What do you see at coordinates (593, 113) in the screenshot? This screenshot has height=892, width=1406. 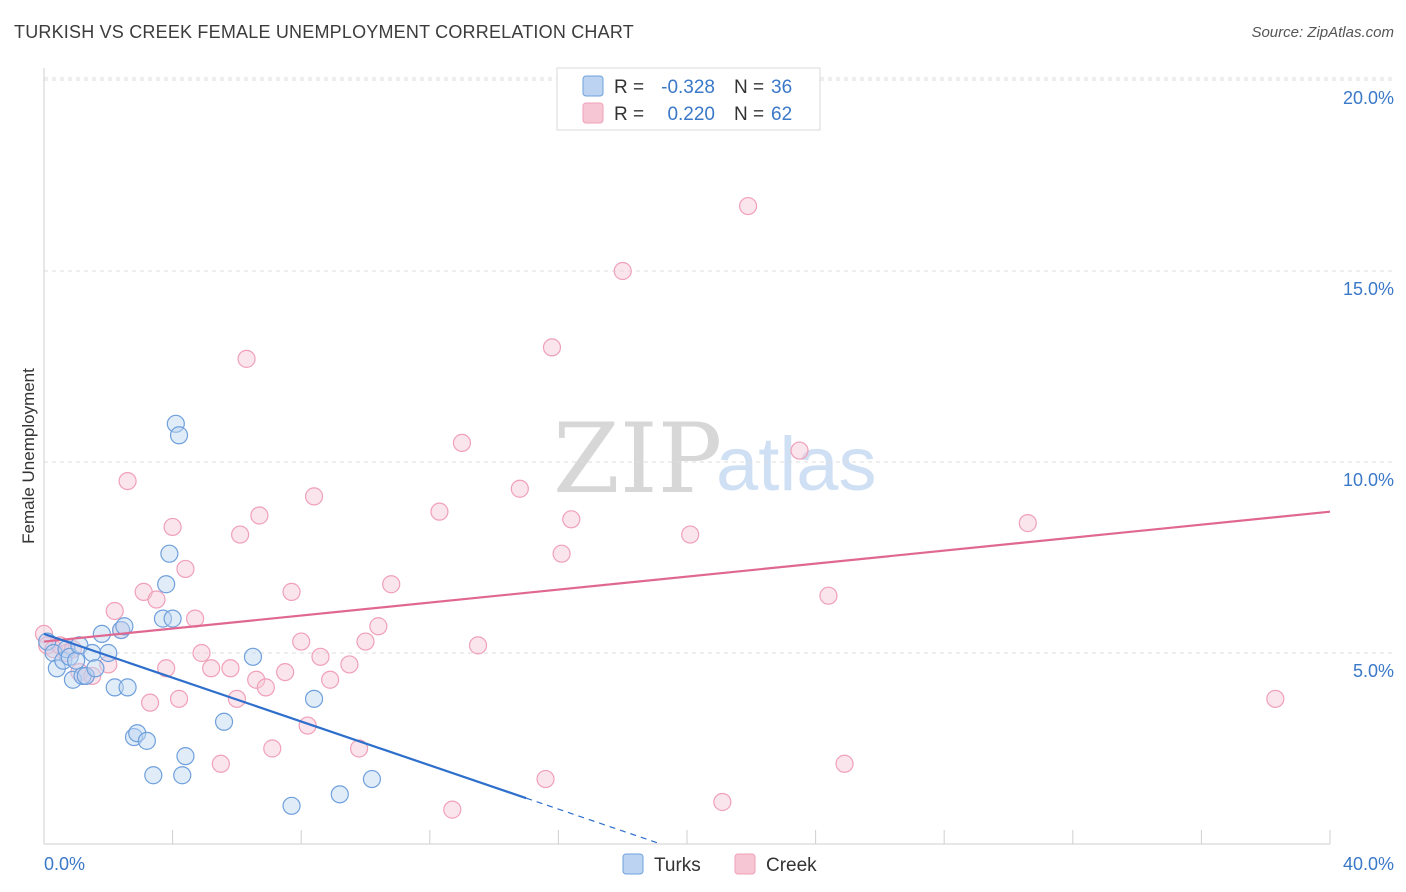 I see `legend-swatch-creek` at bounding box center [593, 113].